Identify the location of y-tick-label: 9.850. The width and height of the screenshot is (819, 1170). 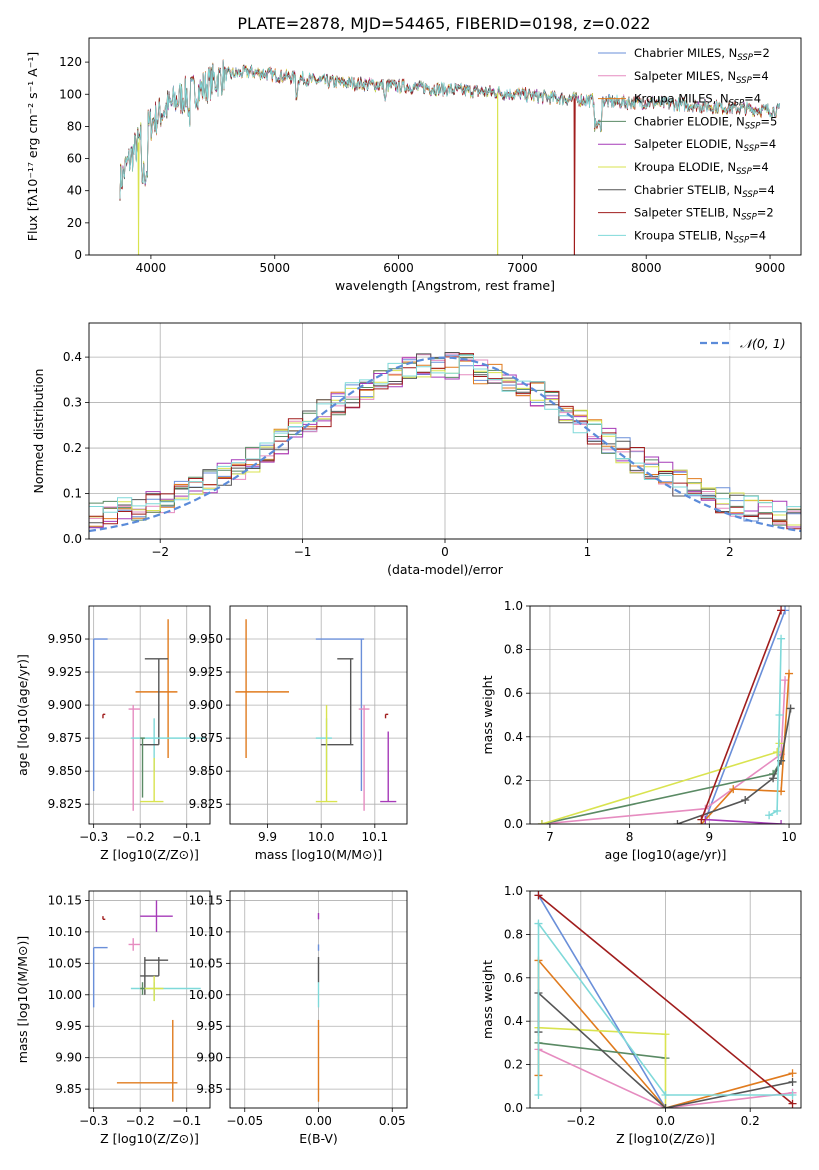
(65, 771).